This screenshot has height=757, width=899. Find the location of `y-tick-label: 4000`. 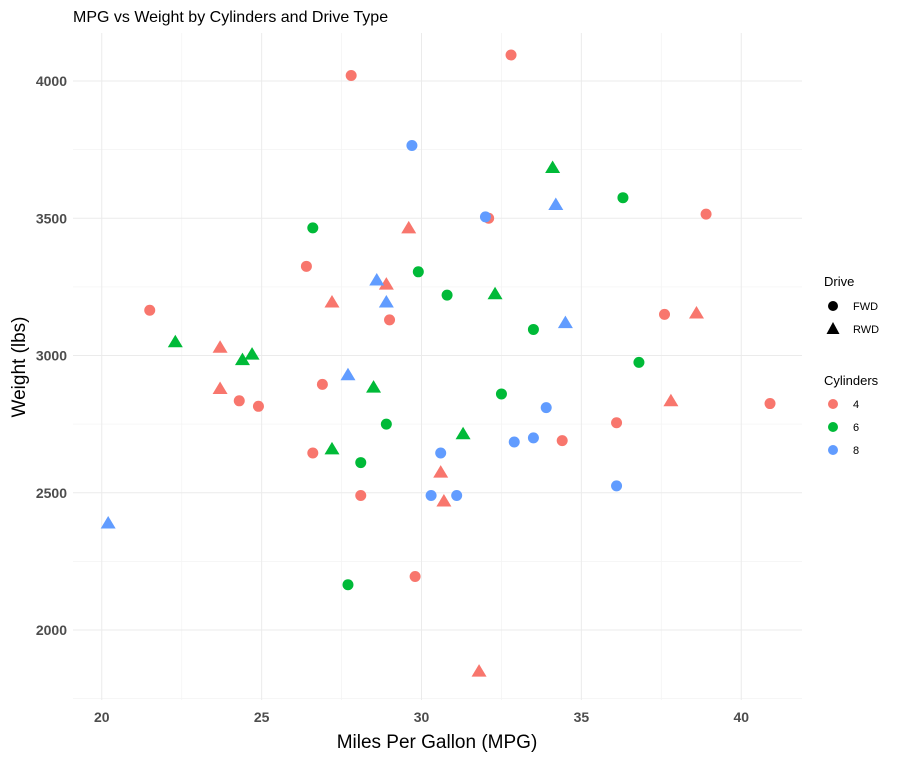

y-tick-label: 4000 is located at coordinates (51, 81).